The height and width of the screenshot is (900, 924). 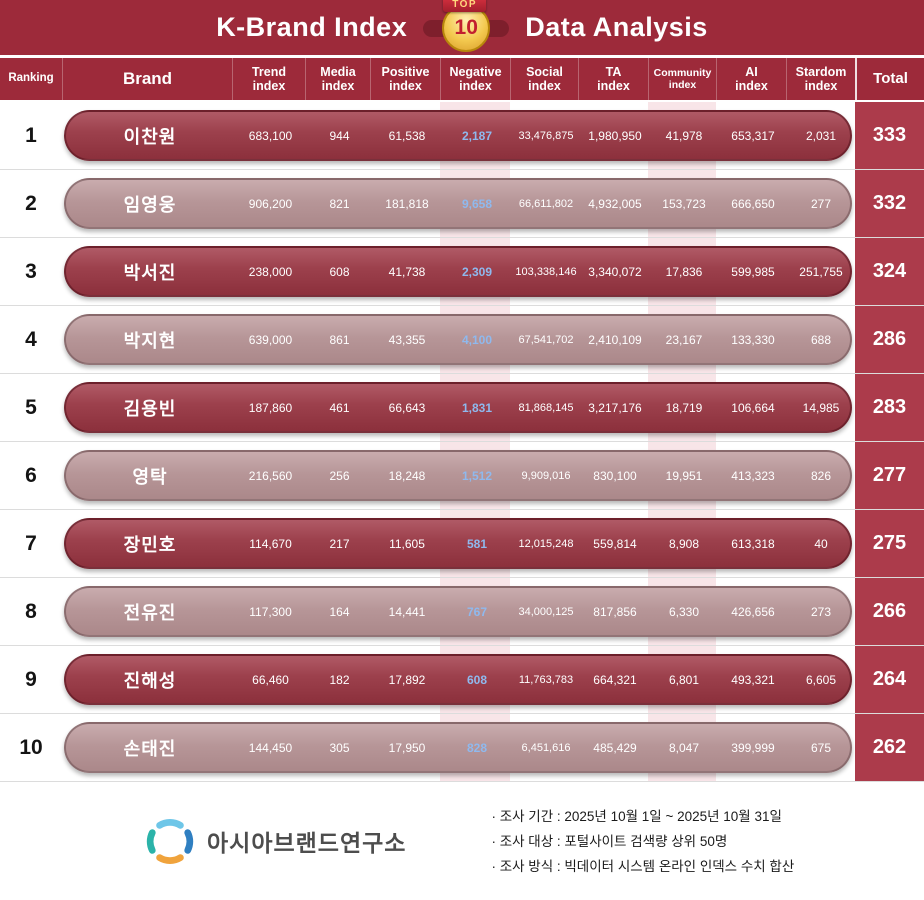 I want to click on ta-index-value: 3,340,072, so click(x=615, y=271).